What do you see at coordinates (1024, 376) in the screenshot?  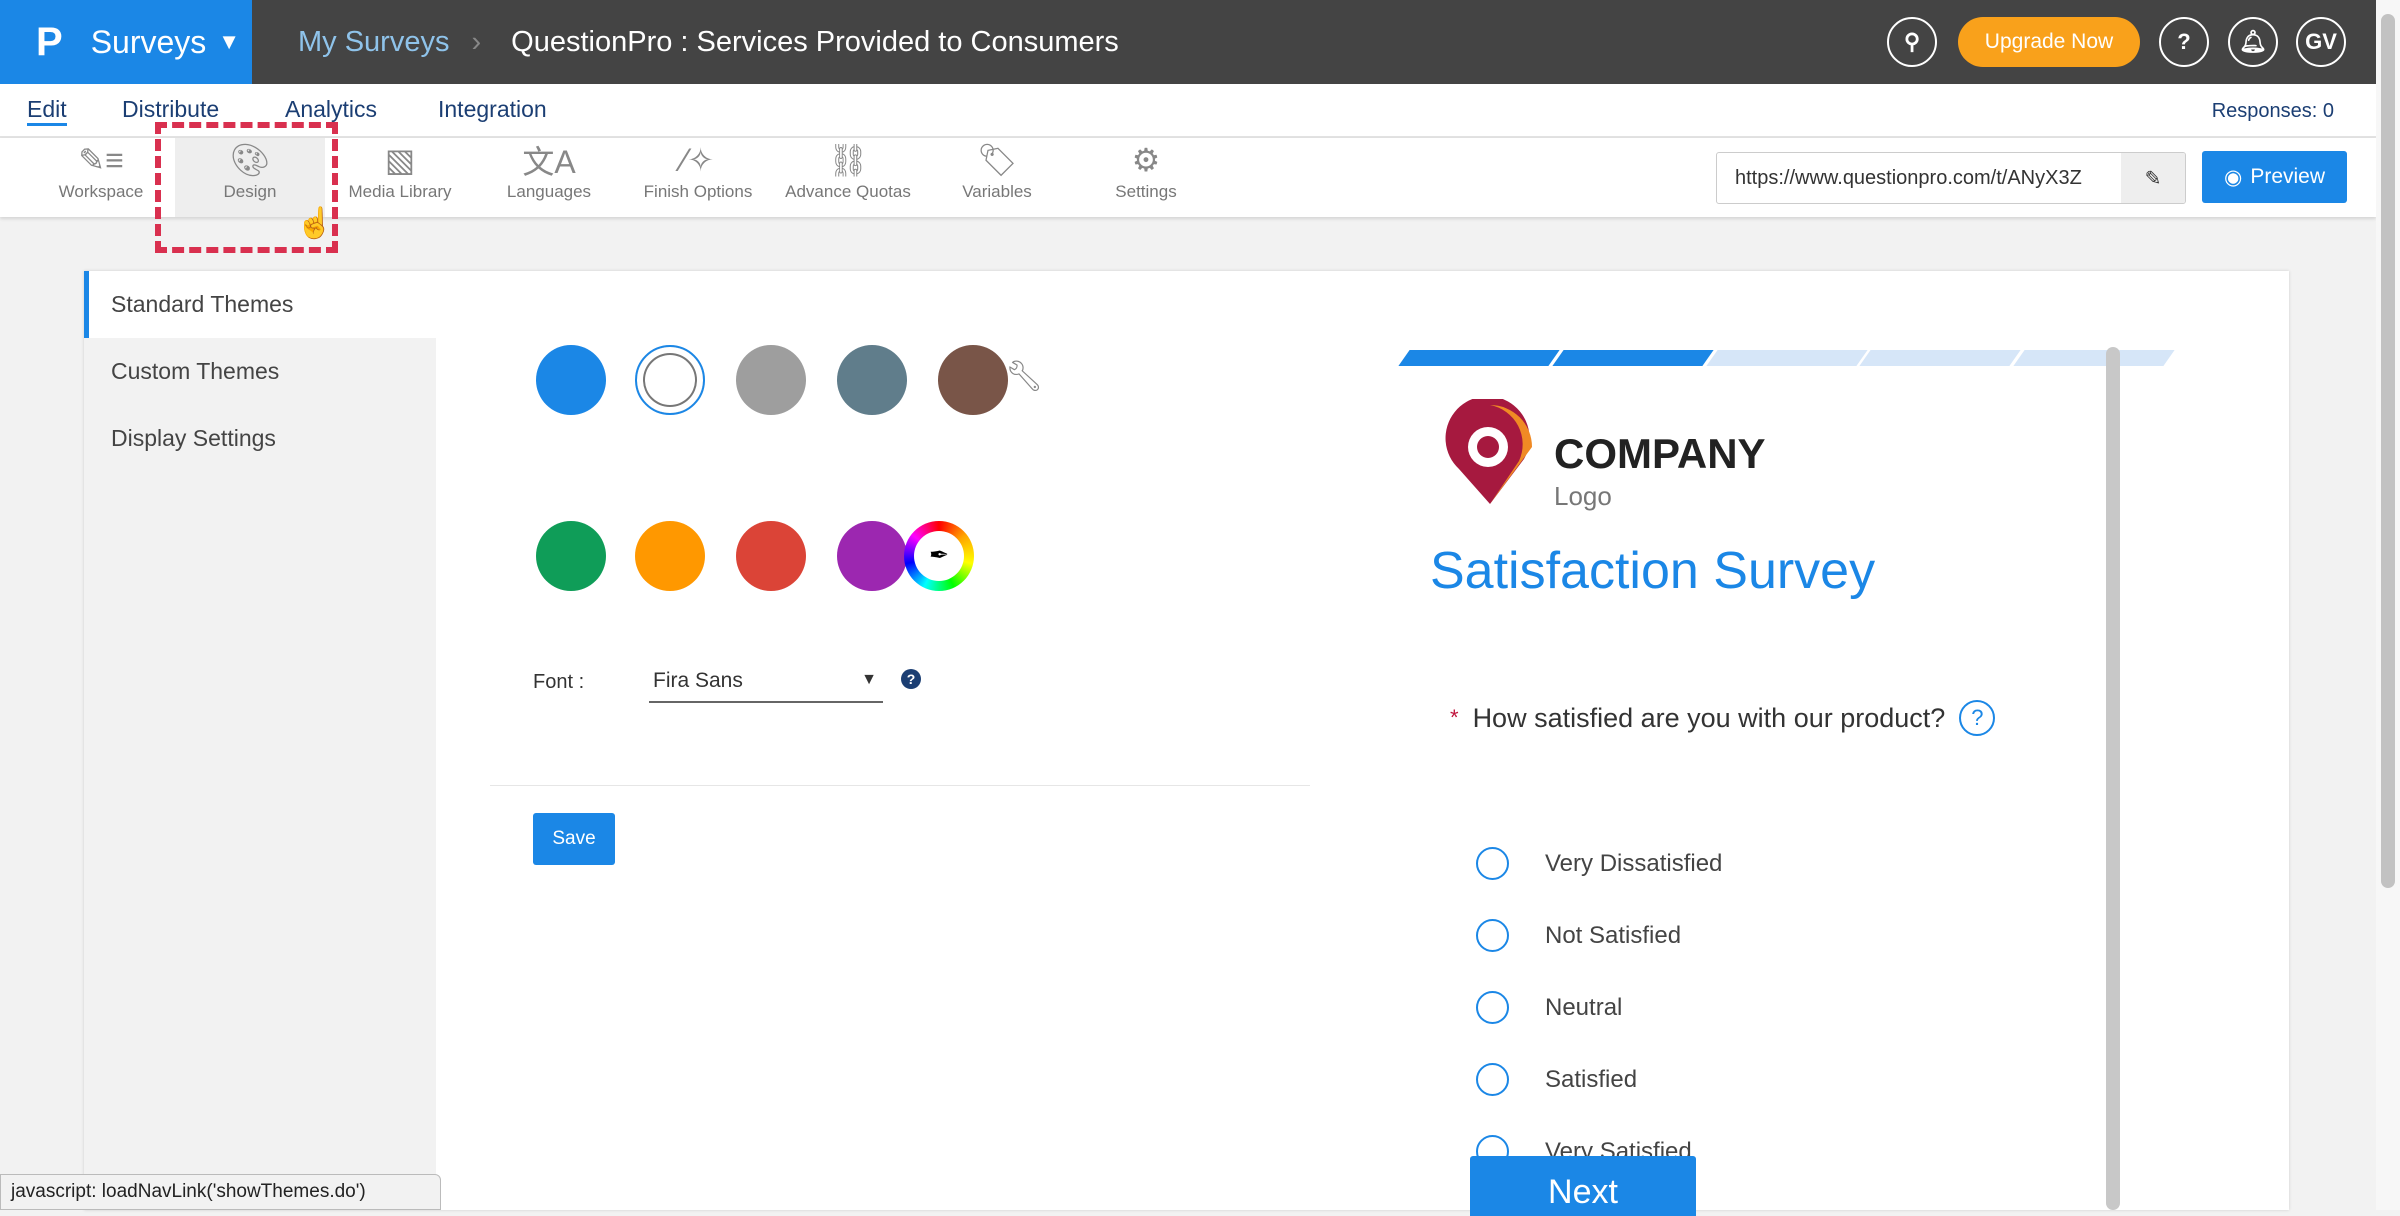 I see `wrench-icon: 🔧︎` at bounding box center [1024, 376].